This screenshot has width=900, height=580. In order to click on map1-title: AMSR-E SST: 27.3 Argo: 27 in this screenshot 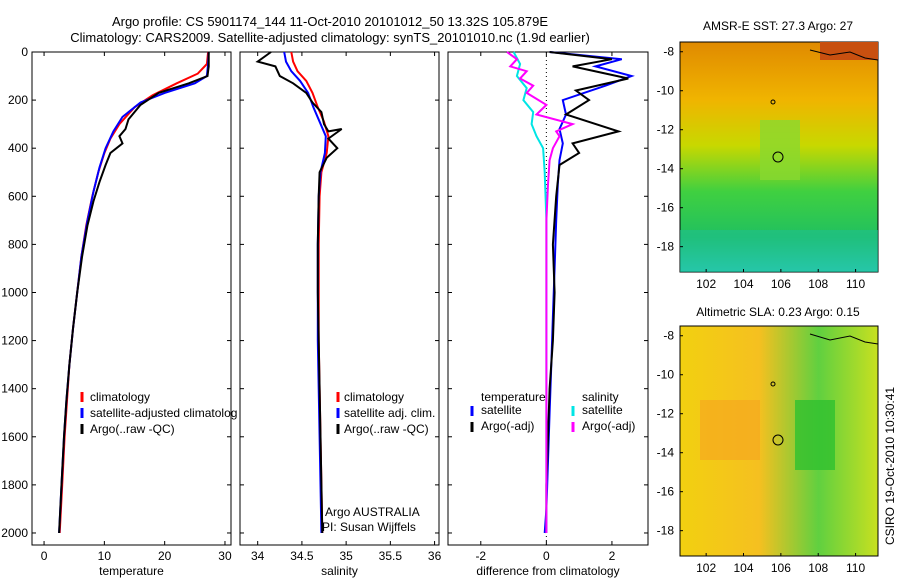, I will do `click(778, 26)`.